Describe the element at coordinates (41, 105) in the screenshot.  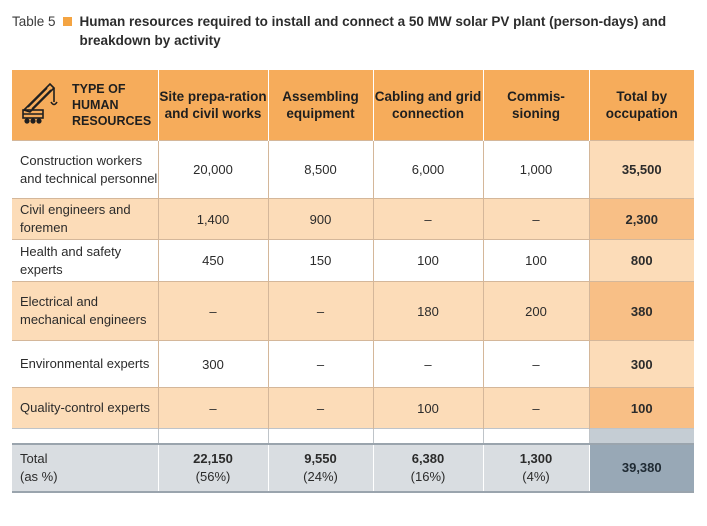
I see `crane-icon` at that location.